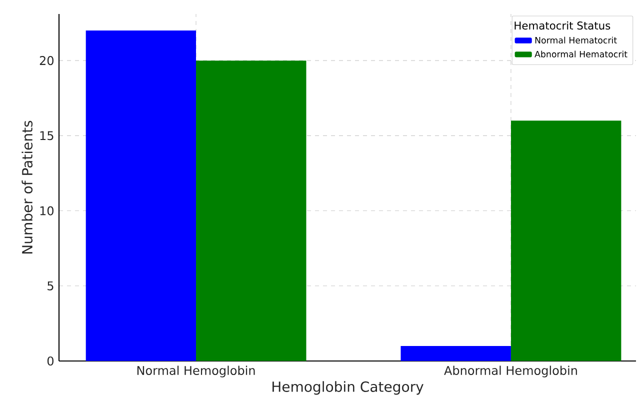  Describe the element at coordinates (581, 54) in the screenshot. I see `legend-label: Abnormal Hematocrit` at that location.